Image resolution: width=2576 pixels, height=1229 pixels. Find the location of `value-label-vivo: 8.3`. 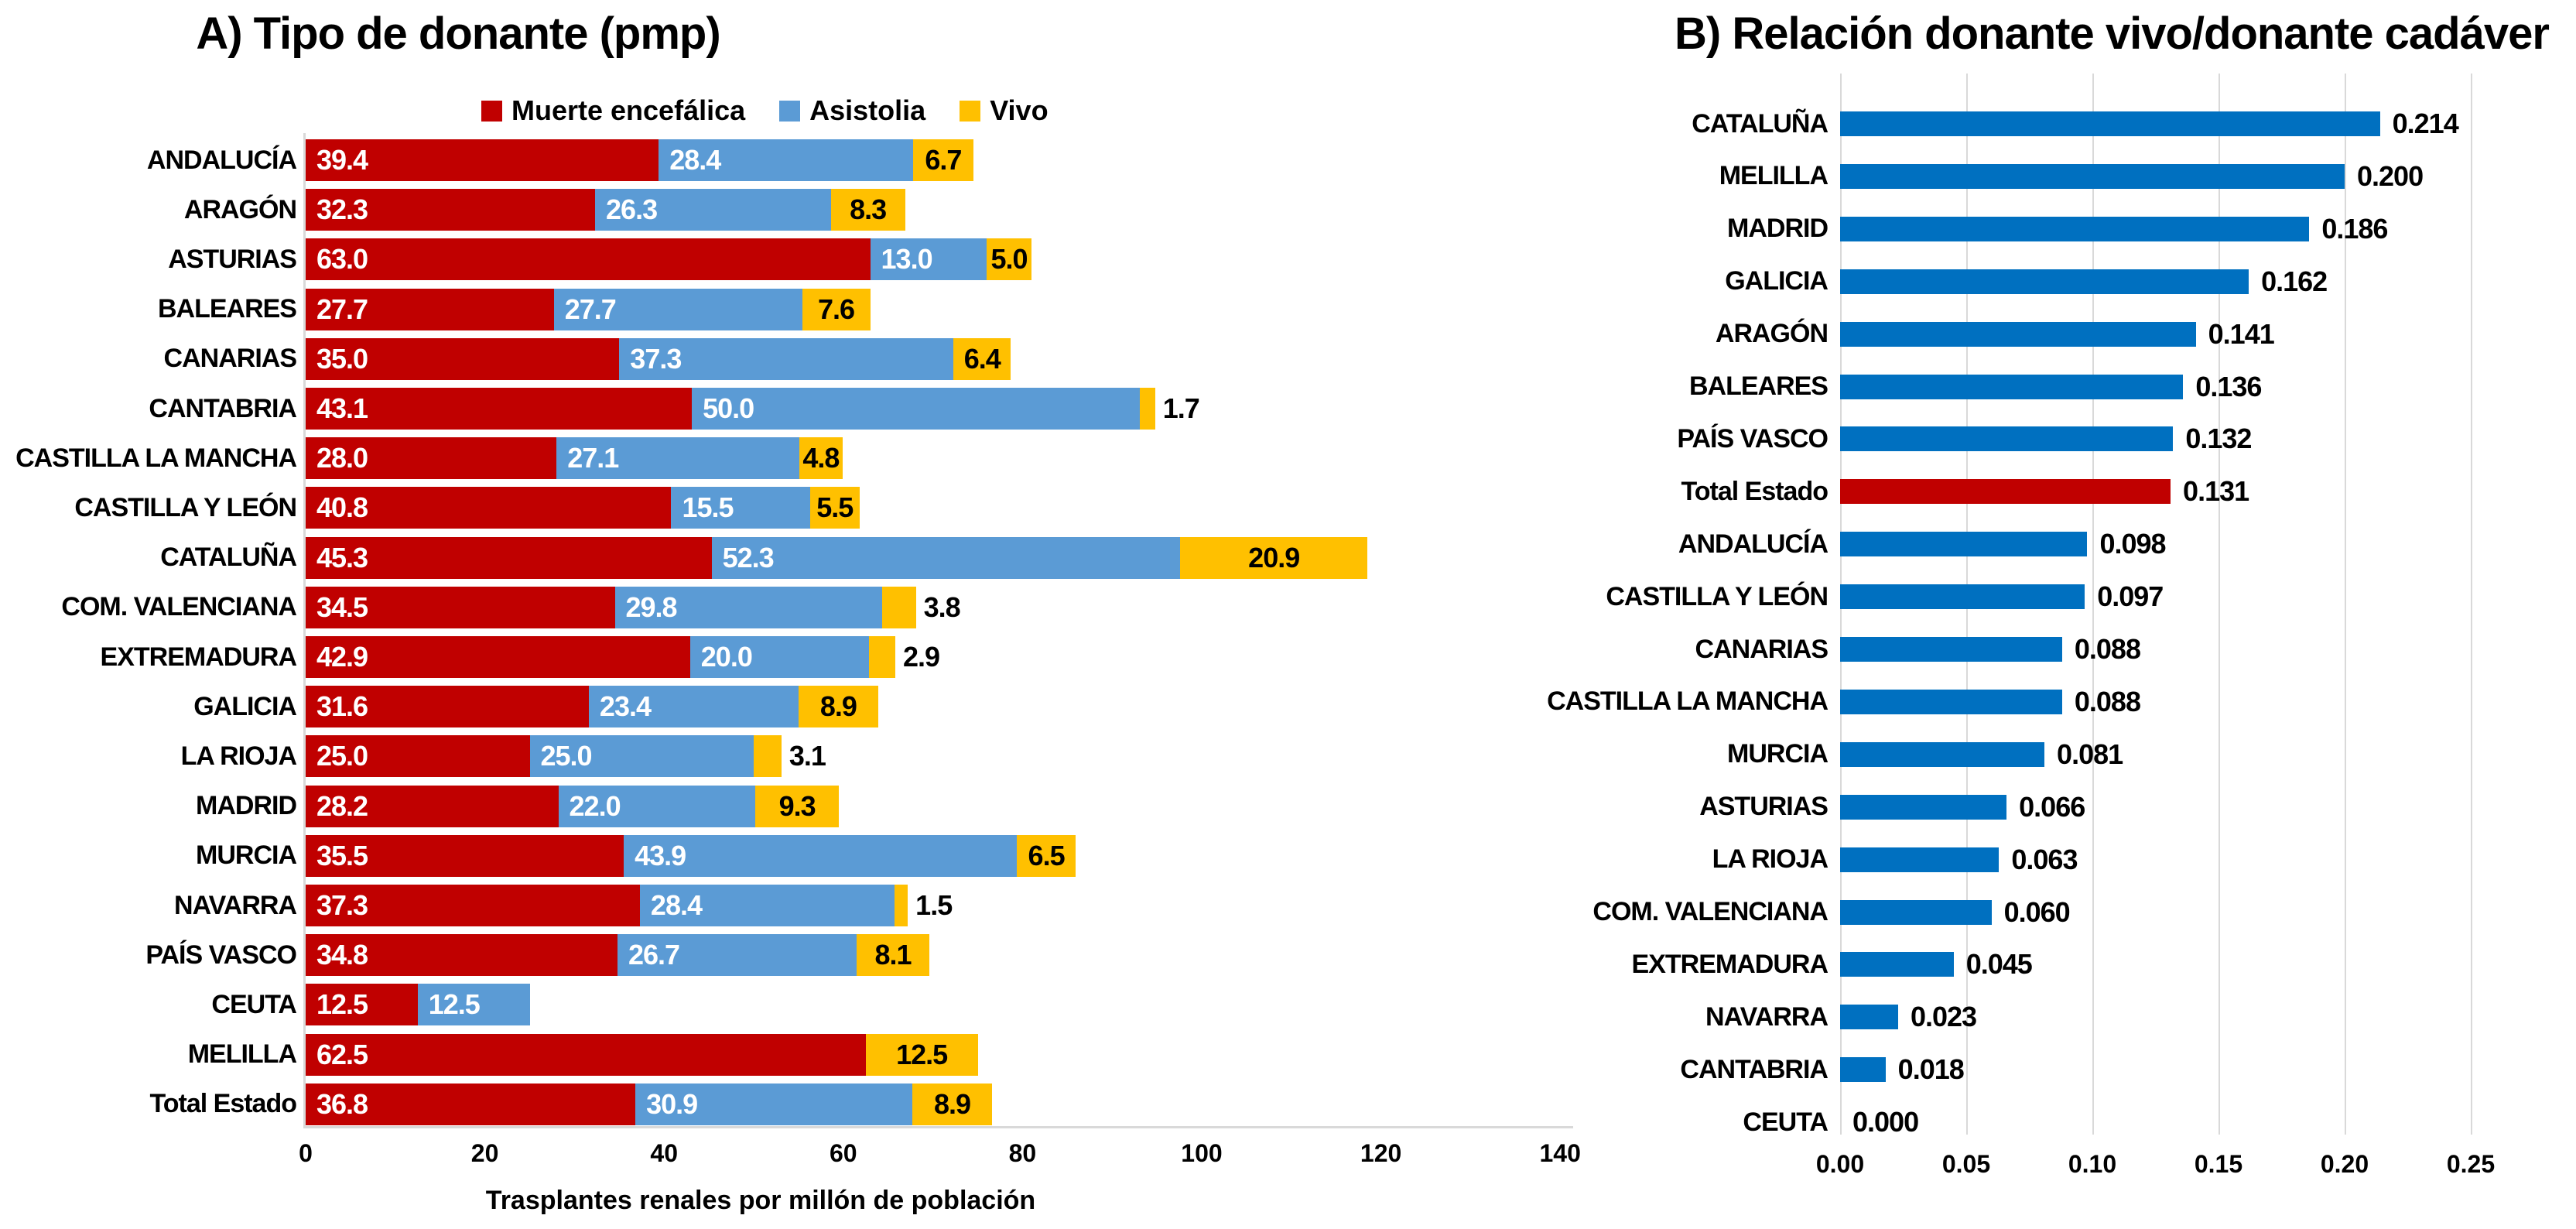

value-label-vivo: 8.3 is located at coordinates (869, 209).